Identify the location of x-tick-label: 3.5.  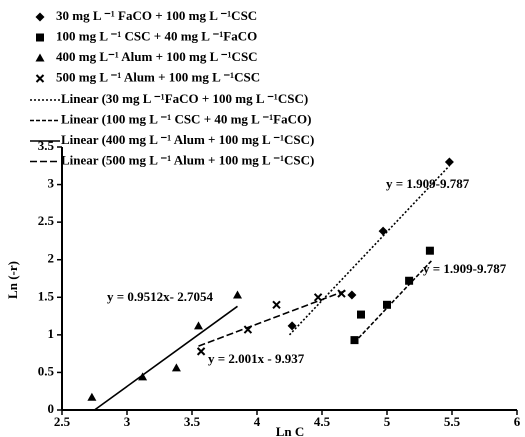
(192, 421).